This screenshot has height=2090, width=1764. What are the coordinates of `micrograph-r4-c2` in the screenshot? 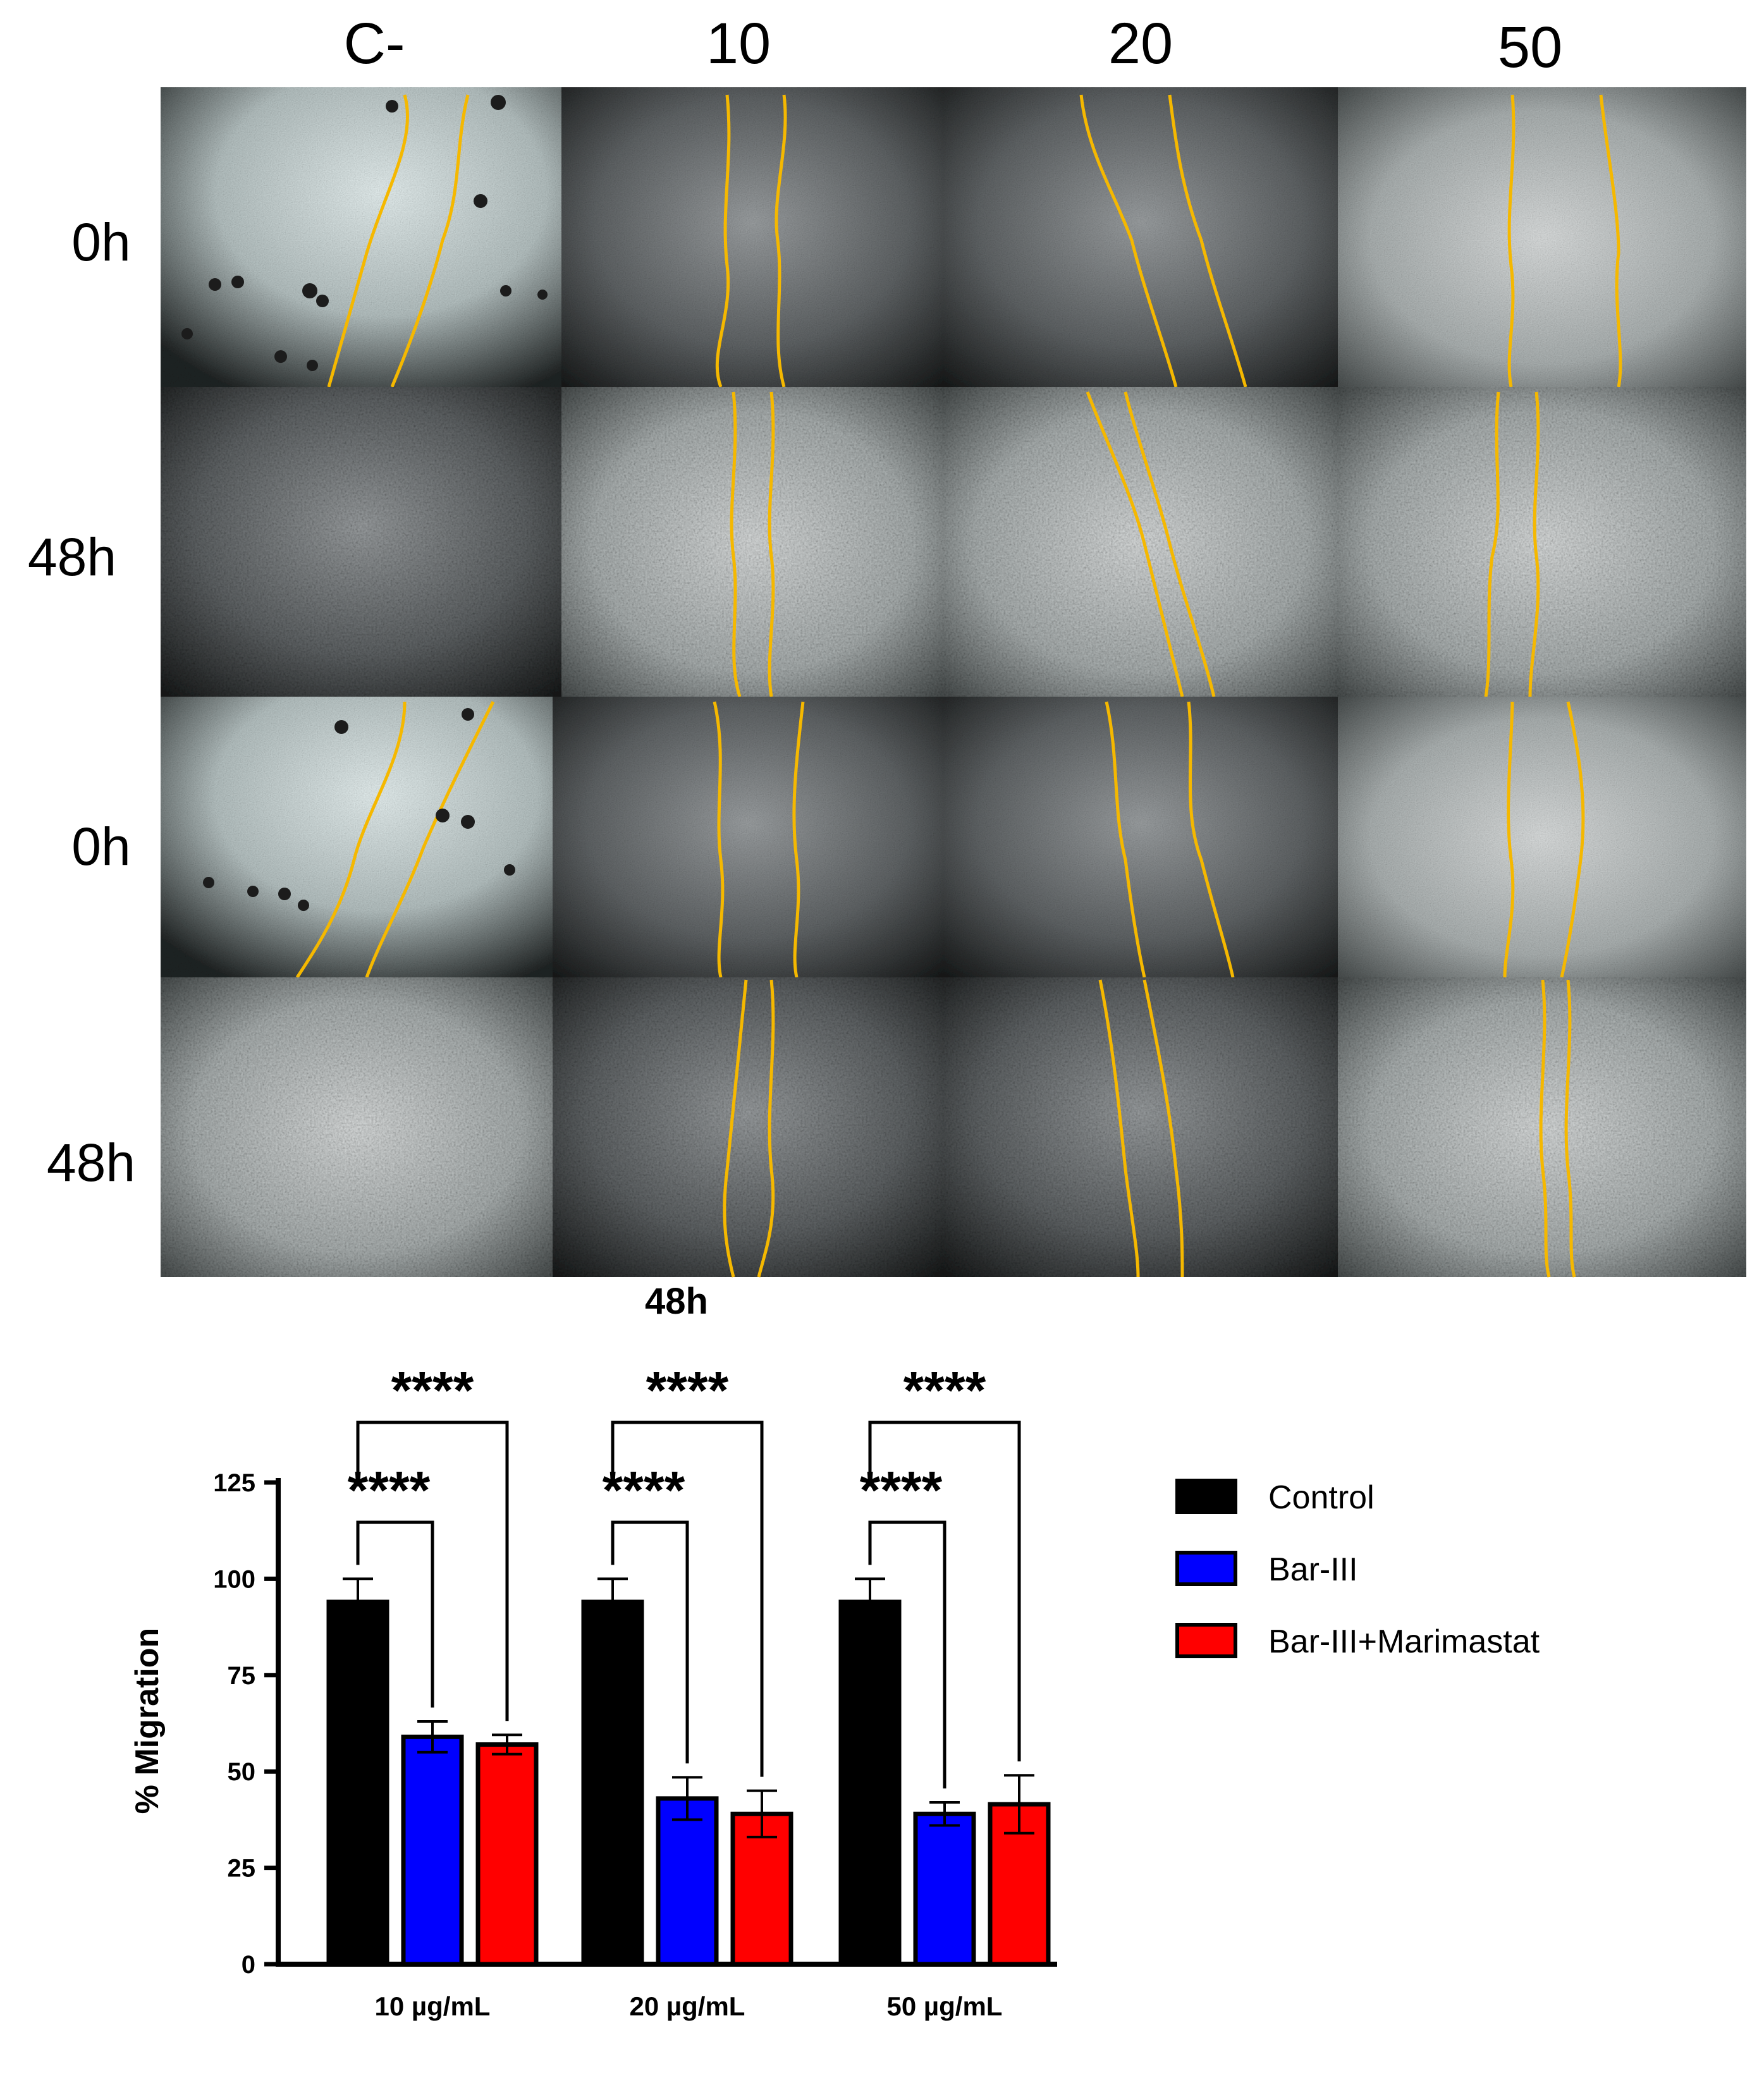 It's located at (748, 1127).